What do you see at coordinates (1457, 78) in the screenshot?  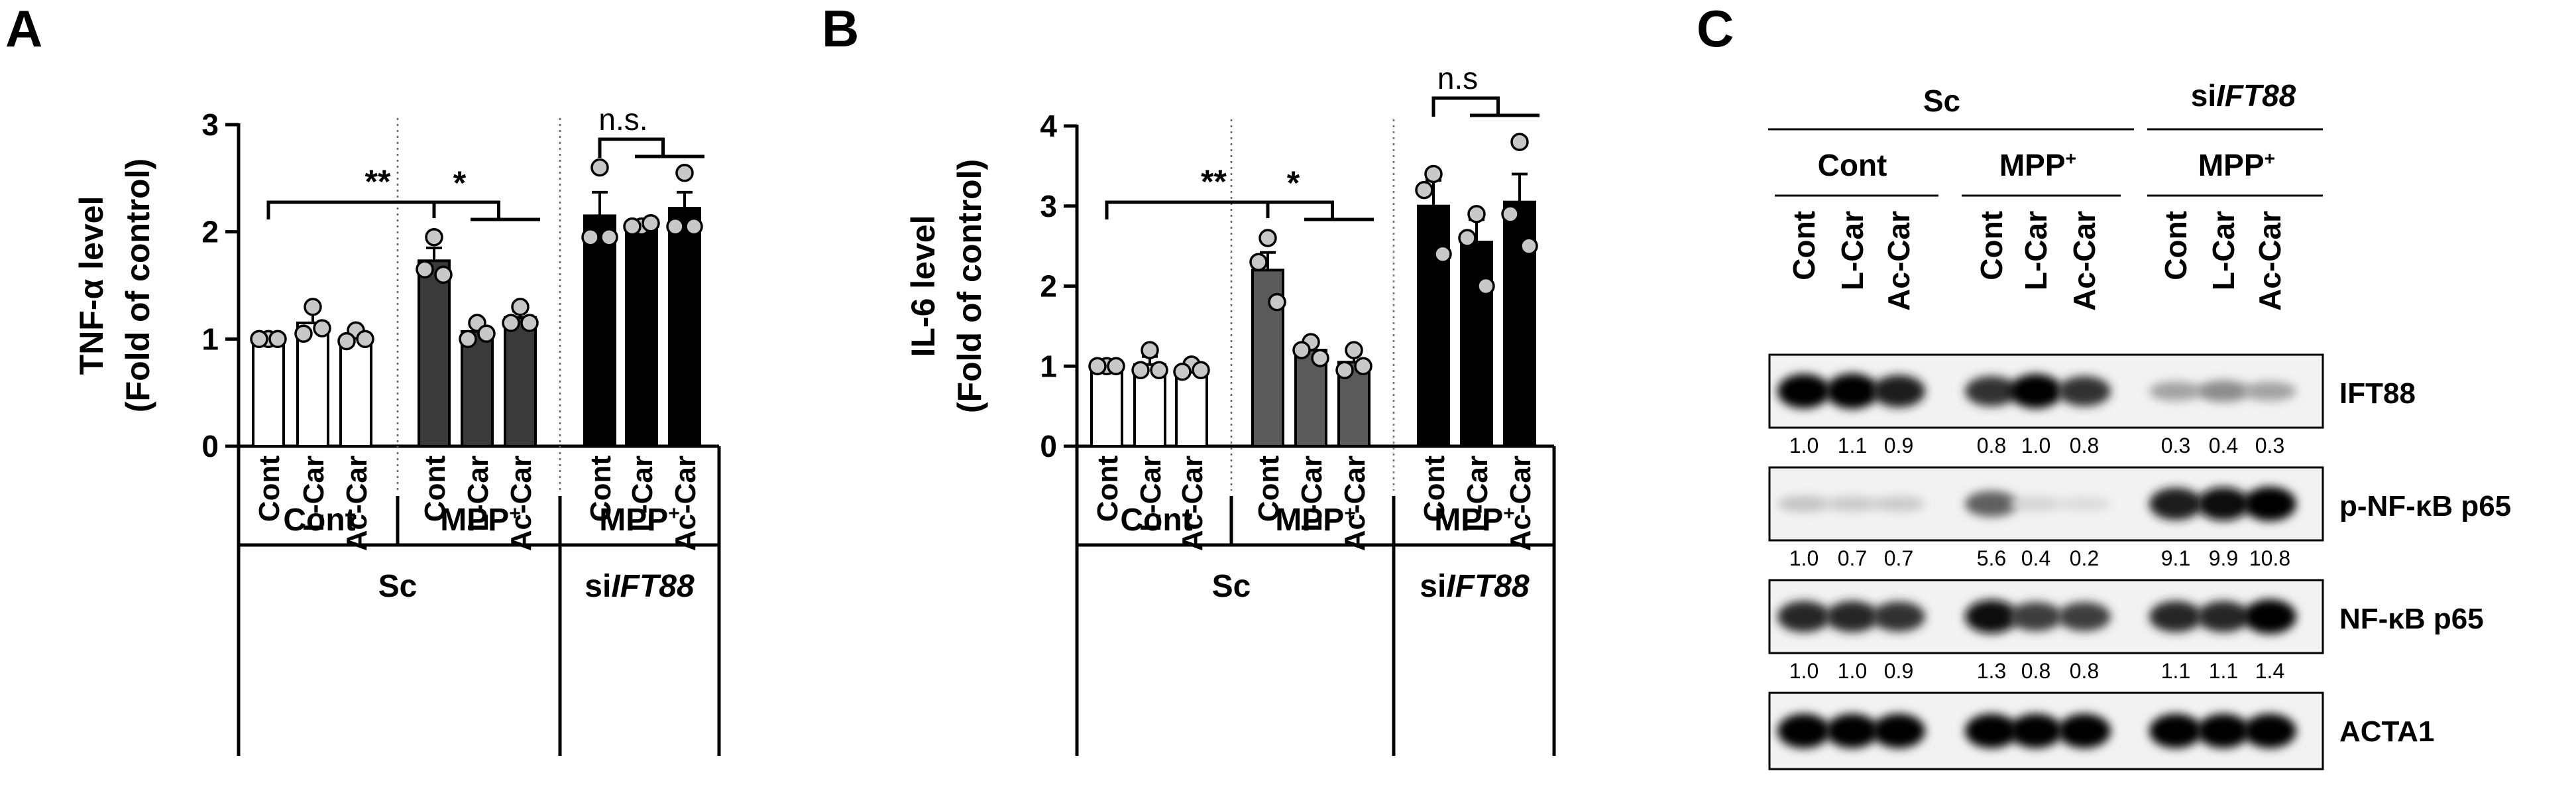 I see `significance-label: n.s` at bounding box center [1457, 78].